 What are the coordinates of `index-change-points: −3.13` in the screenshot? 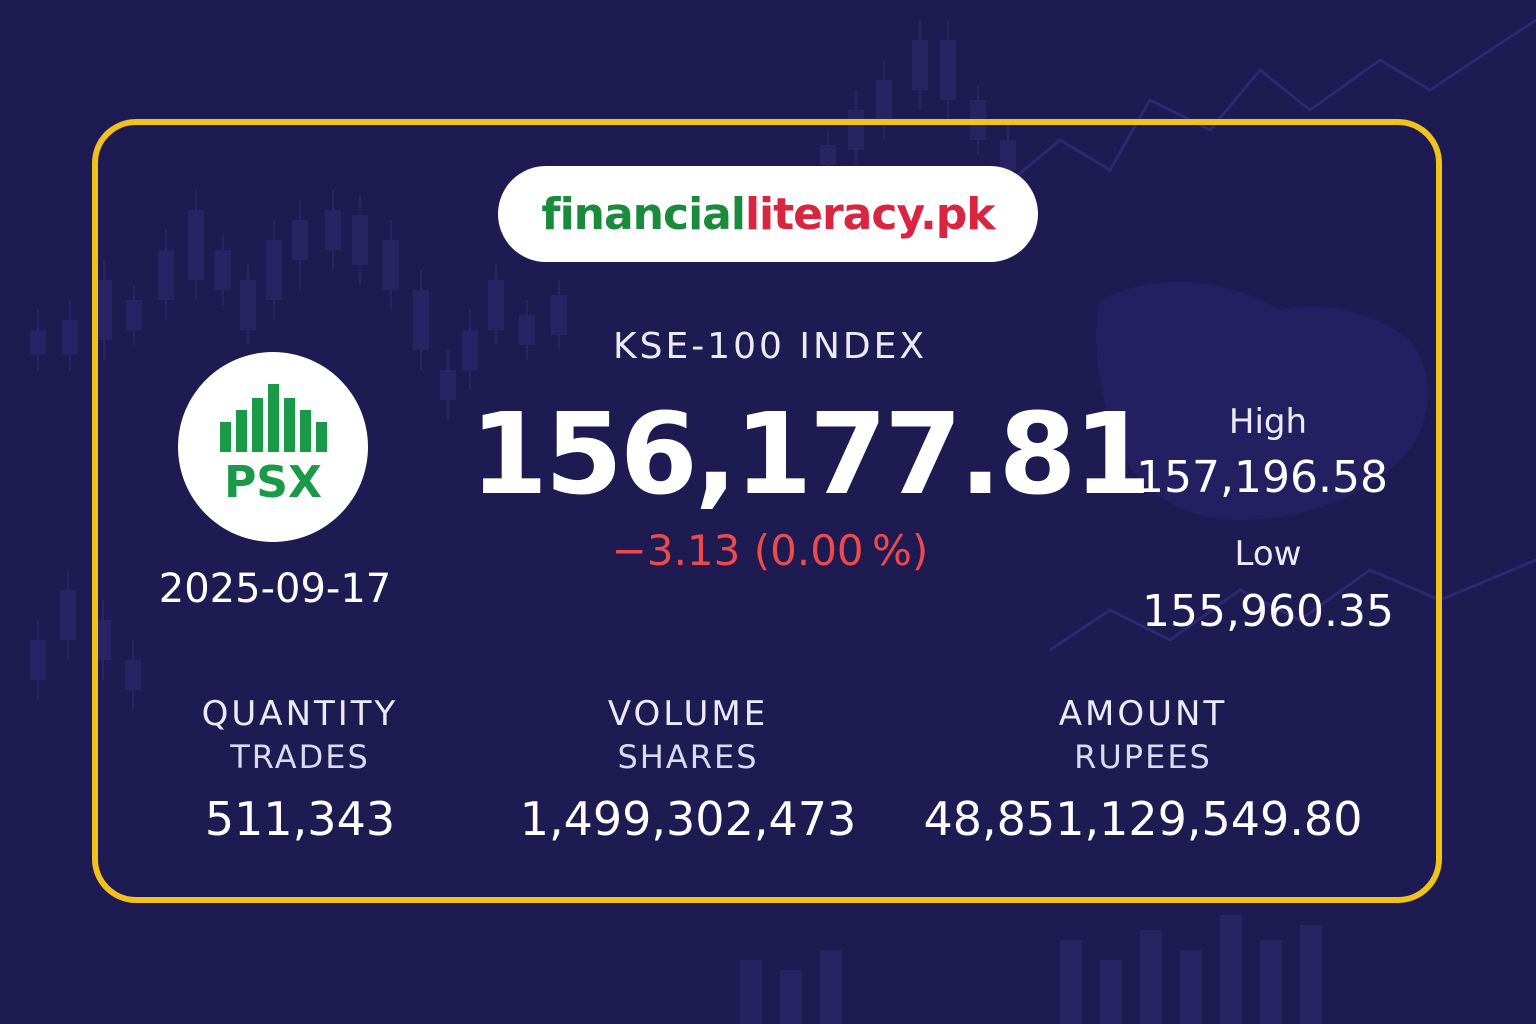 It's located at (676, 550).